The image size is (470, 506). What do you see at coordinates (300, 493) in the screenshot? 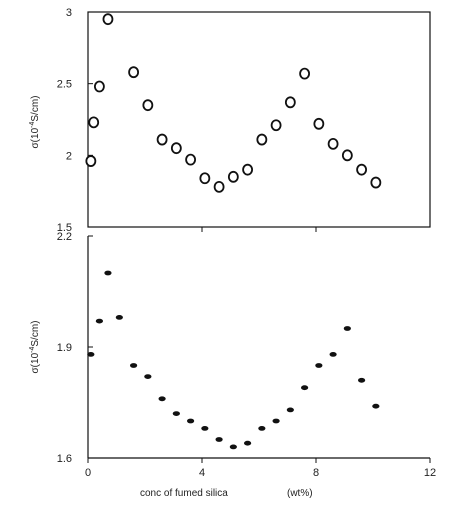
I see `x-axis-unit: (wt%)` at bounding box center [300, 493].